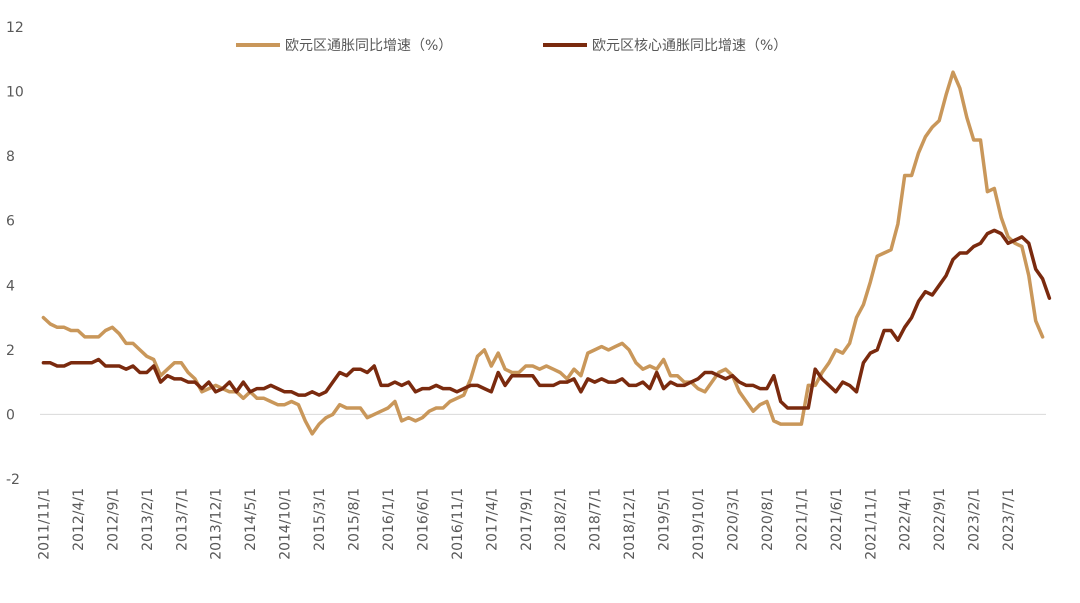 This screenshot has height=603, width=1080. I want to click on x-tick-label: 2014/5/1, so click(251, 519).